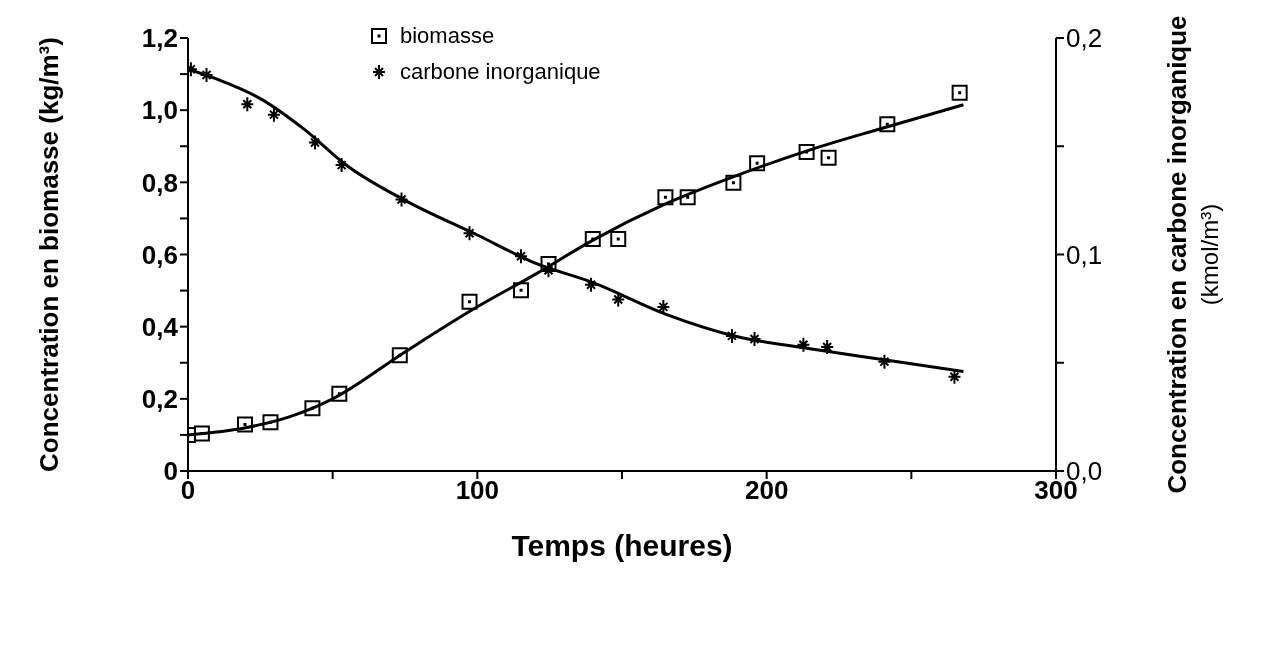 This screenshot has height=661, width=1274. Describe the element at coordinates (159, 182) in the screenshot. I see `y-tick-label: 0,8` at that location.